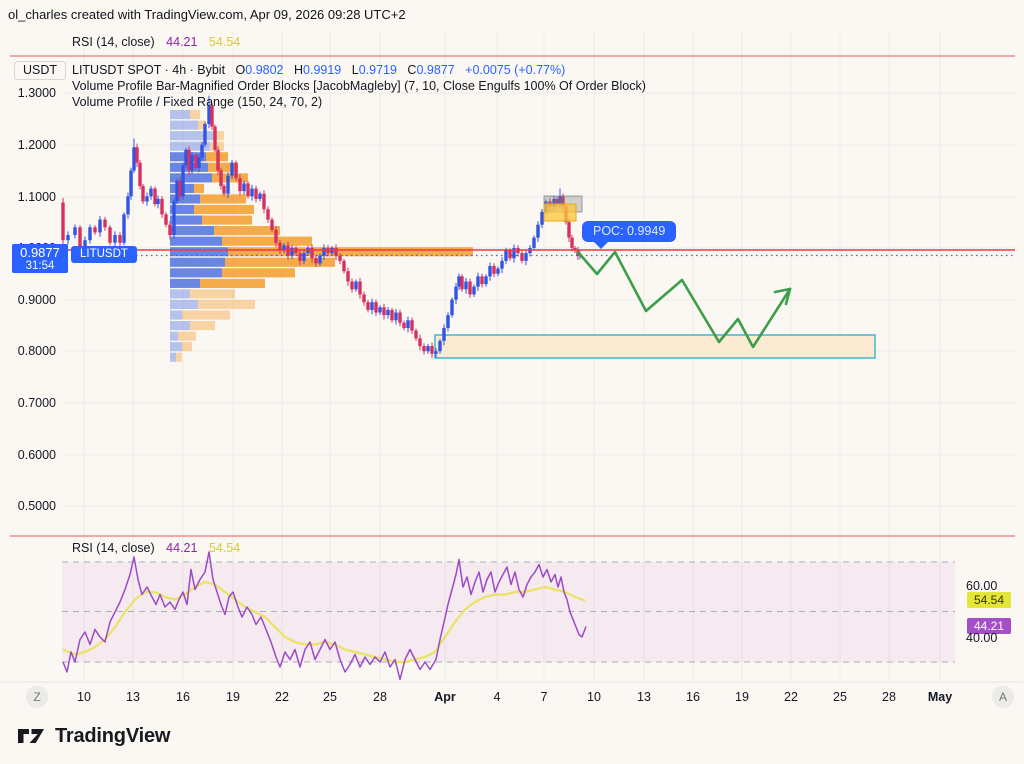 The height and width of the screenshot is (764, 1024). What do you see at coordinates (264, 70) in the screenshot?
I see `open-value: 0.9802` at bounding box center [264, 70].